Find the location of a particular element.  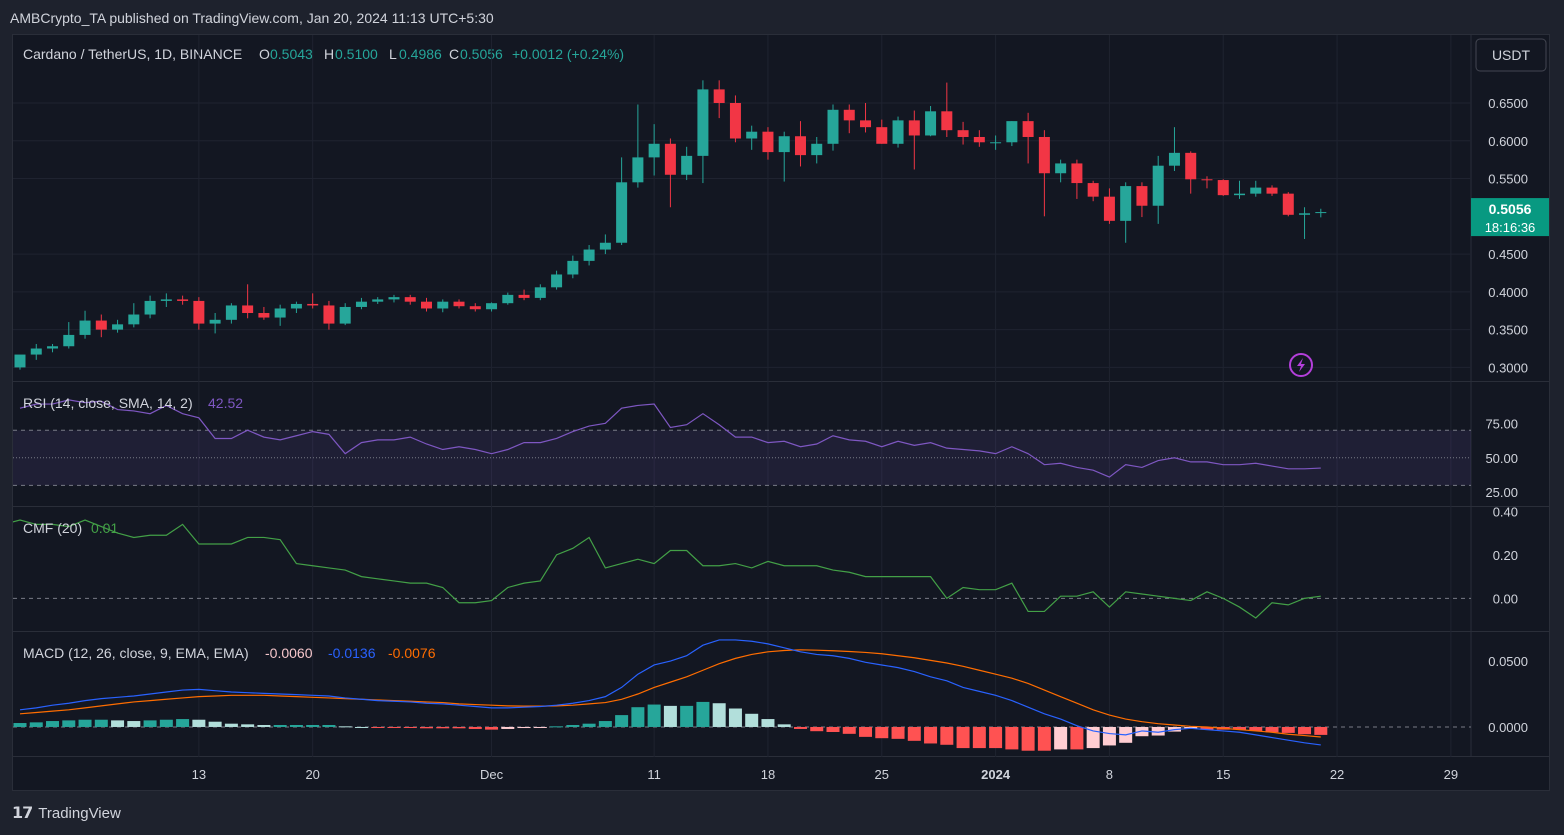

macd-title: MACD (12, 26, close, 9, EMA, EMA) is located at coordinates (136, 653).